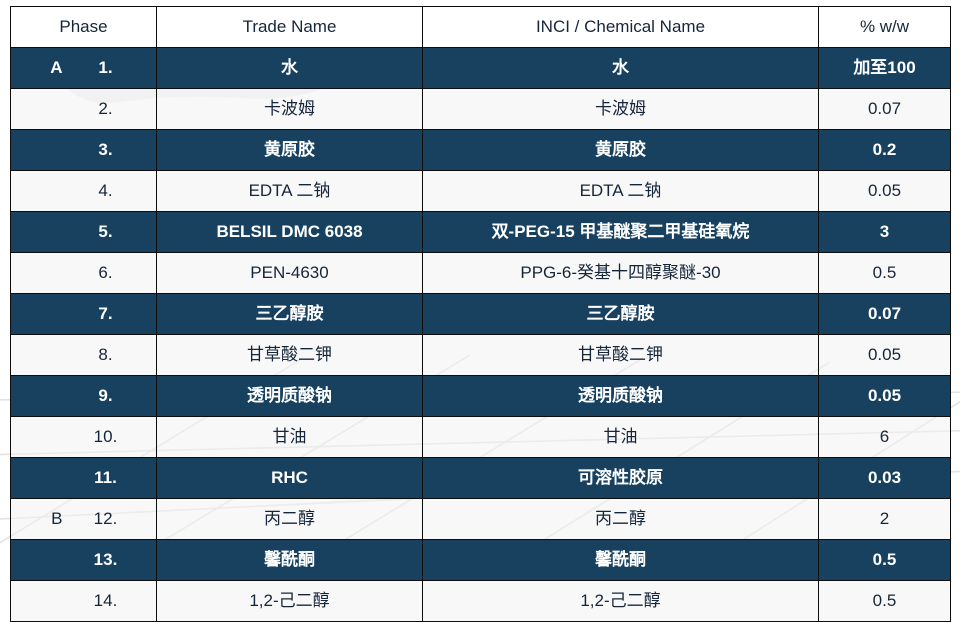 This screenshot has height=622, width=960. Describe the element at coordinates (620, 601) in the screenshot. I see `cell-inci-name: 1,2-己二醇` at that location.